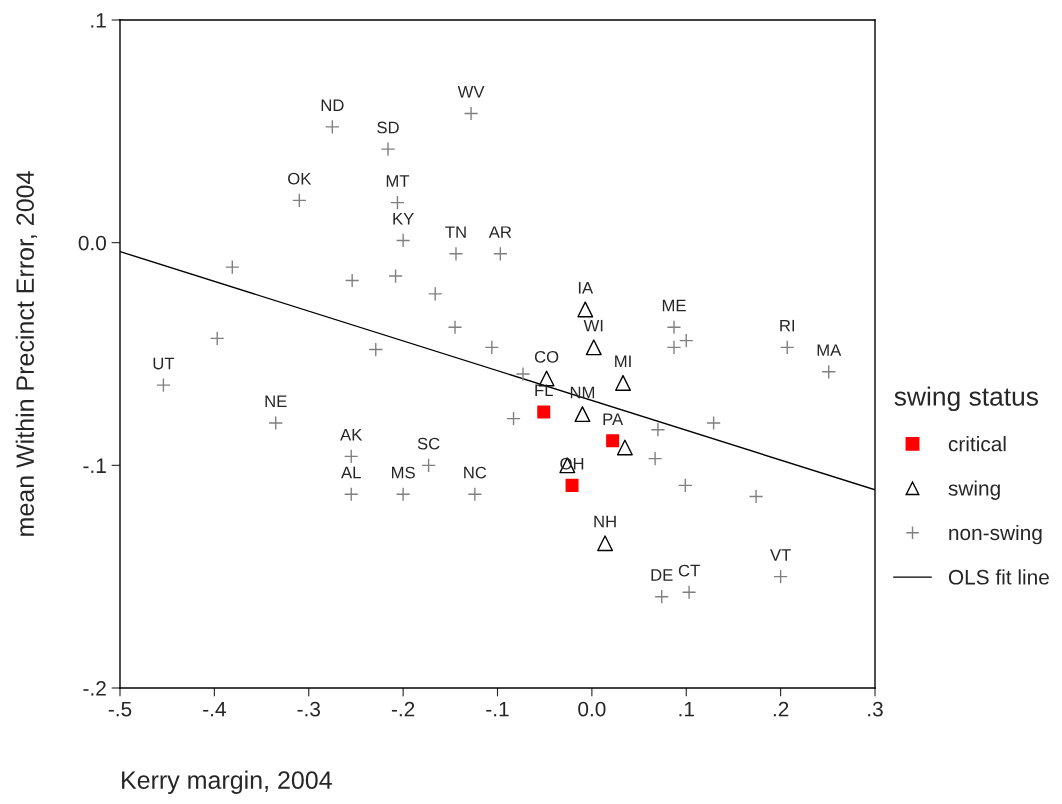  Describe the element at coordinates (500, 232) in the screenshot. I see `annotation: AR` at that location.